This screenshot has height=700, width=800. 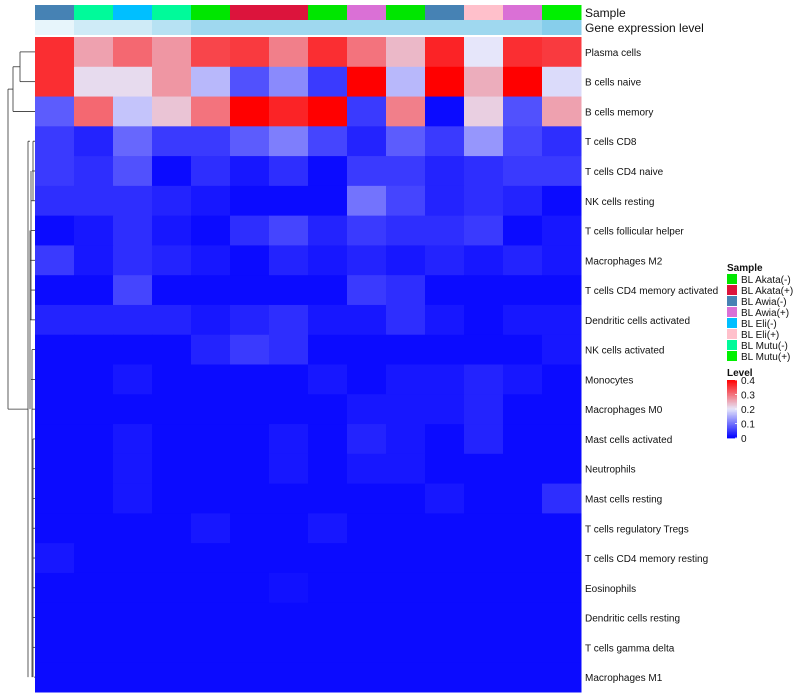 I want to click on row-label: T cells regulatory Tregs, so click(x=637, y=529).